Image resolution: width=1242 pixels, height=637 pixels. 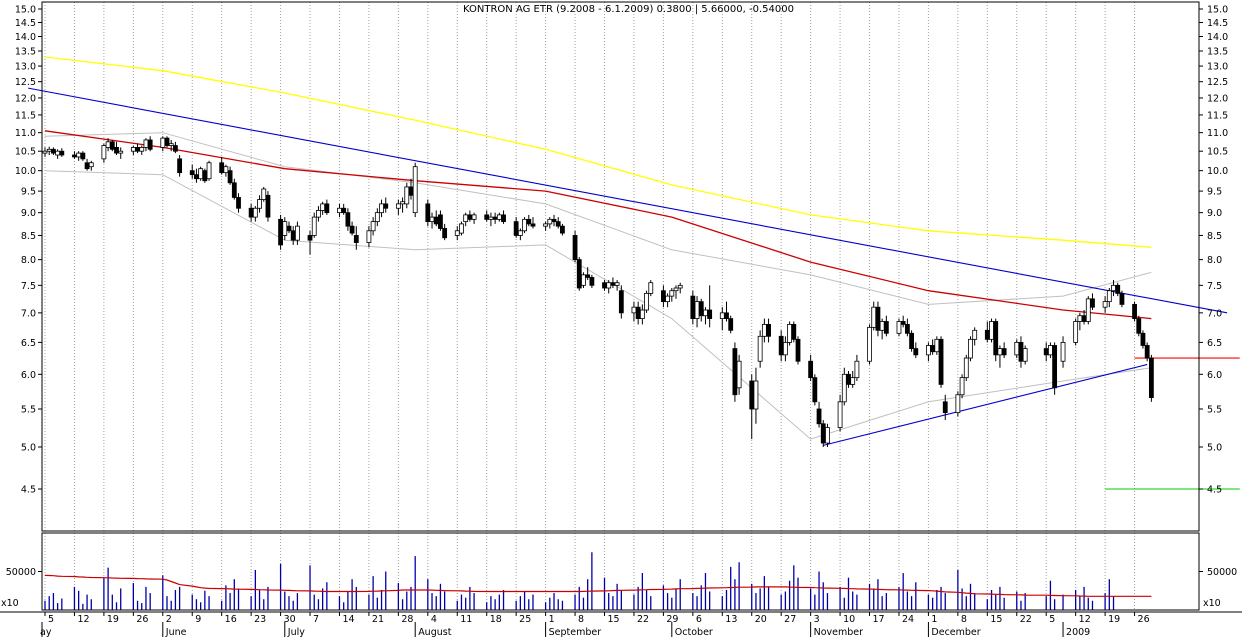 What do you see at coordinates (25, 133) in the screenshot?
I see `y-tick-label: 11.0` at bounding box center [25, 133].